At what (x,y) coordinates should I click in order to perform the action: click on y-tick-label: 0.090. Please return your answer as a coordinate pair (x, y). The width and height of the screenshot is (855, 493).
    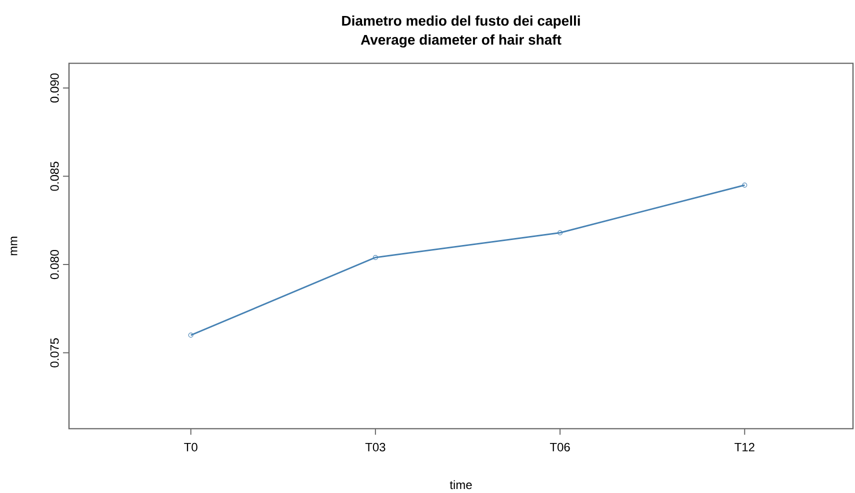
    Looking at the image, I should click on (54, 87).